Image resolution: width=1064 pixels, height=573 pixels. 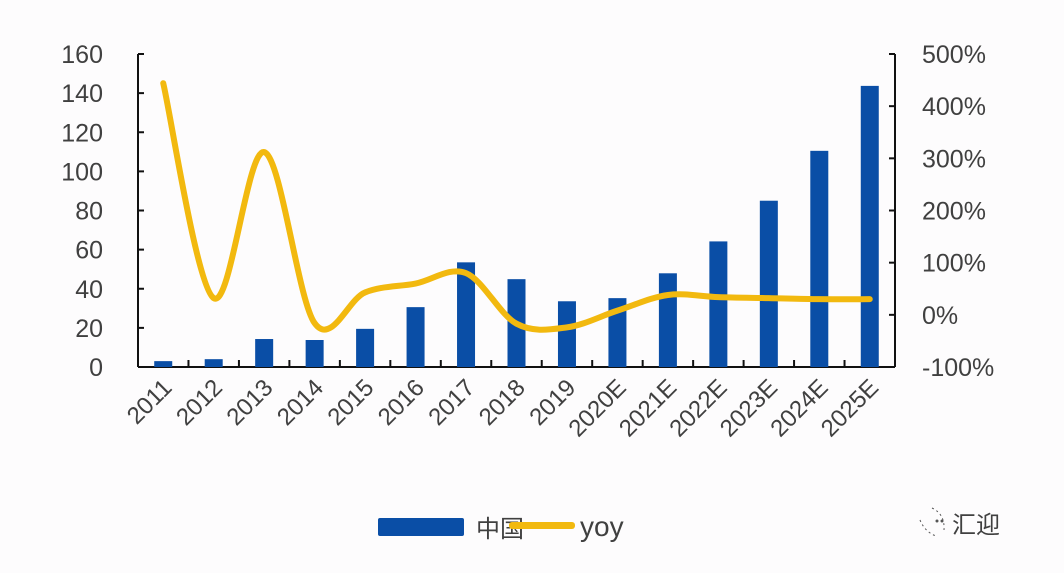 What do you see at coordinates (932, 522) in the screenshot?
I see `watermark-logo-icon` at bounding box center [932, 522].